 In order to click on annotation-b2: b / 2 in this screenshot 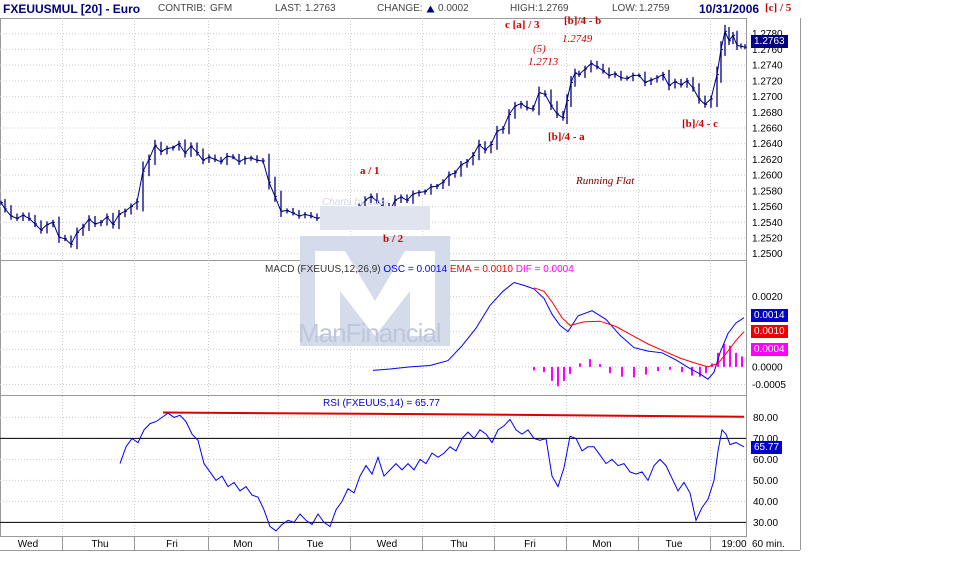, I will do `click(393, 239)`.